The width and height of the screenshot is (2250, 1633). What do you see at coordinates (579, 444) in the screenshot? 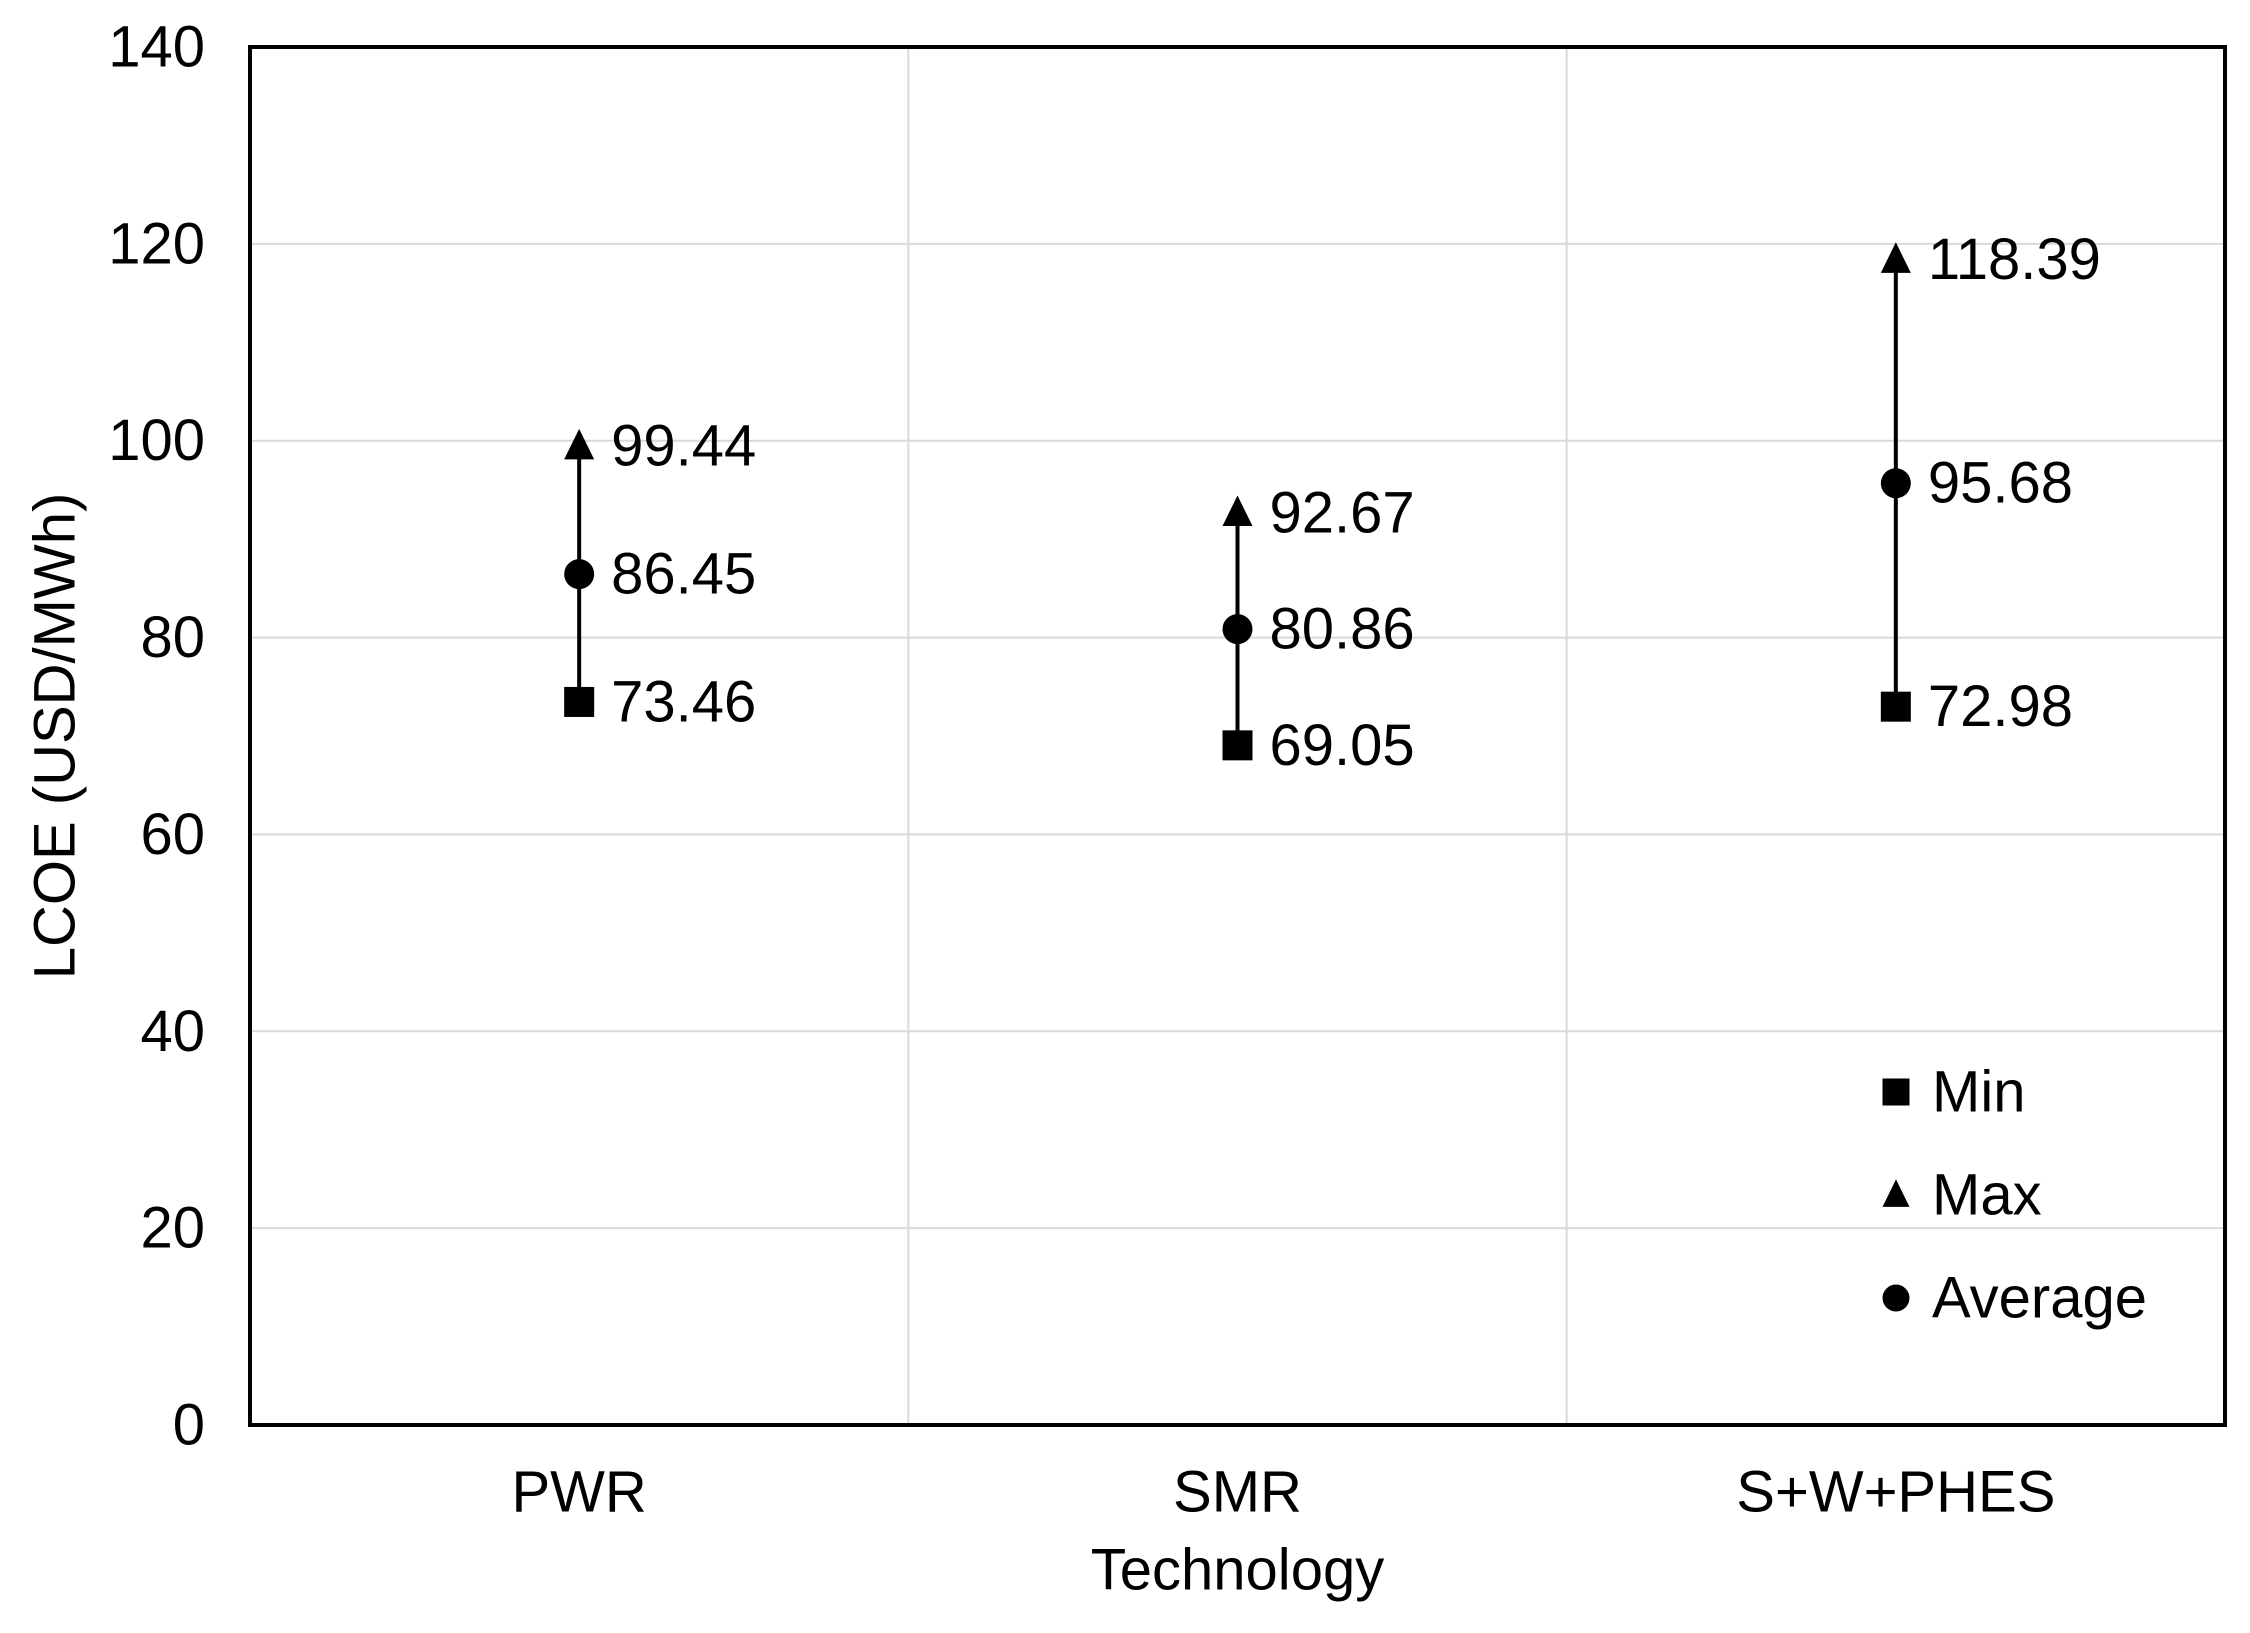
I see `max-marker-pwr` at bounding box center [579, 444].